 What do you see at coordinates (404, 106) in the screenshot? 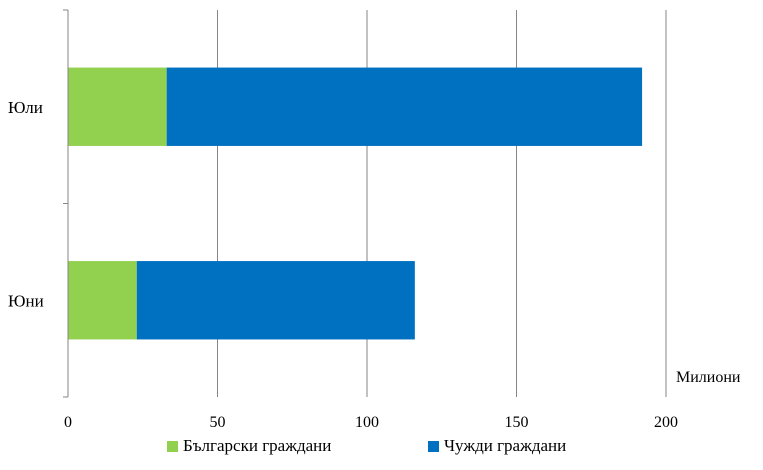
I see `bar-Юли-series-1` at bounding box center [404, 106].